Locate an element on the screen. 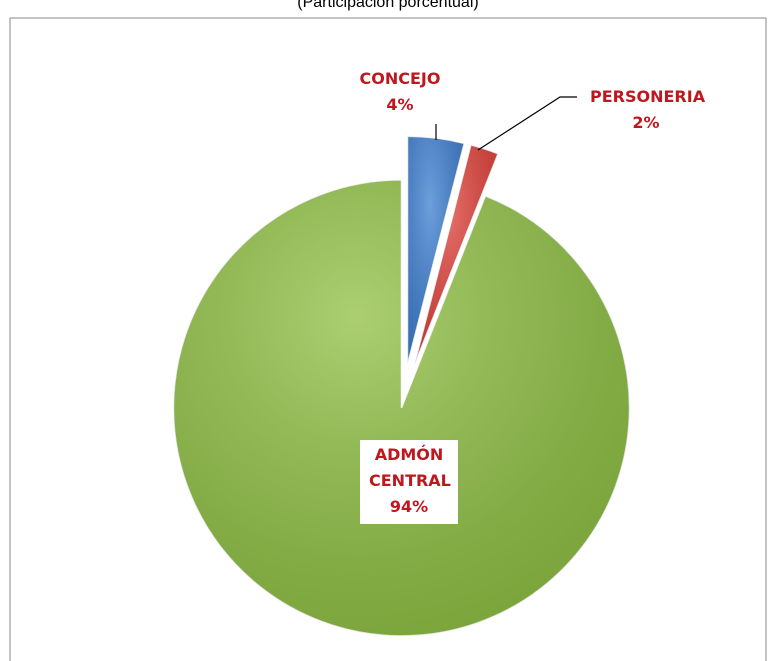 Image resolution: width=776 pixels, height=661 pixels. leader-line is located at coordinates (527, 123).